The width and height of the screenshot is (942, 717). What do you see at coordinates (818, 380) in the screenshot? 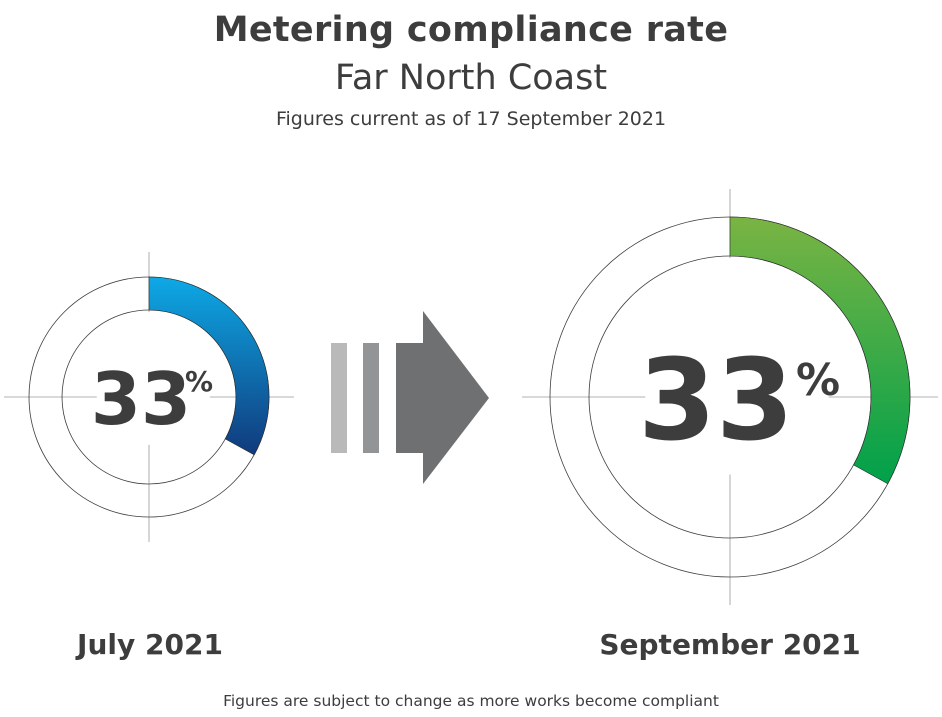
I see `september-percent-sign: %` at bounding box center [818, 380].